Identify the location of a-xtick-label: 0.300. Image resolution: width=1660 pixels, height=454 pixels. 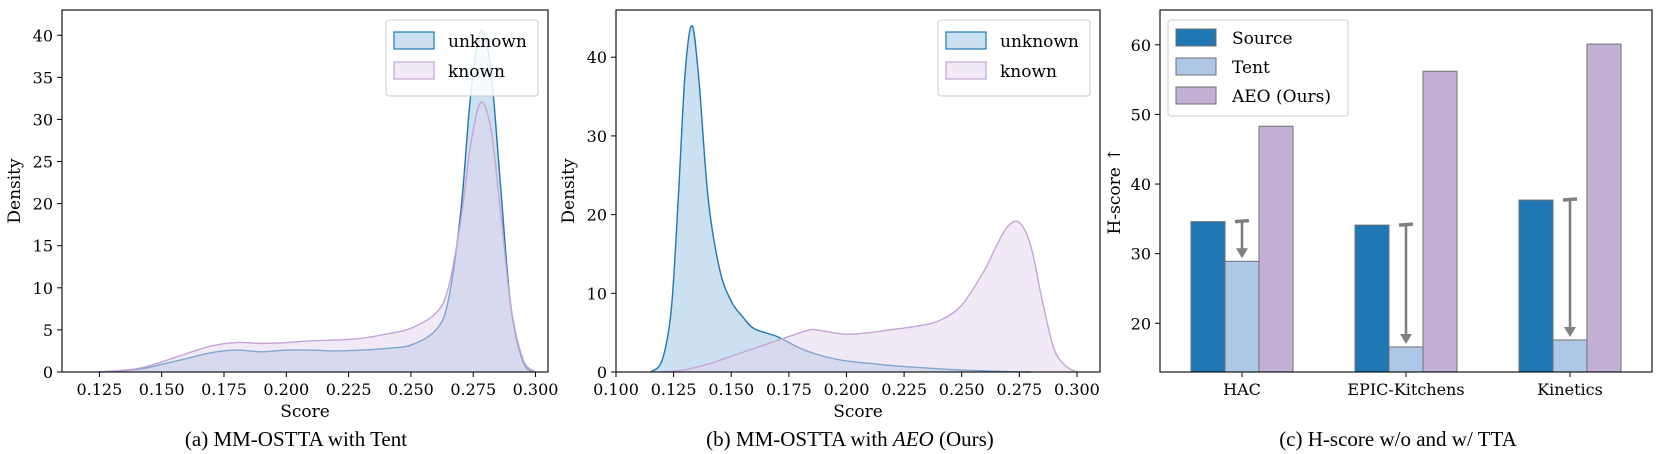
(536, 389).